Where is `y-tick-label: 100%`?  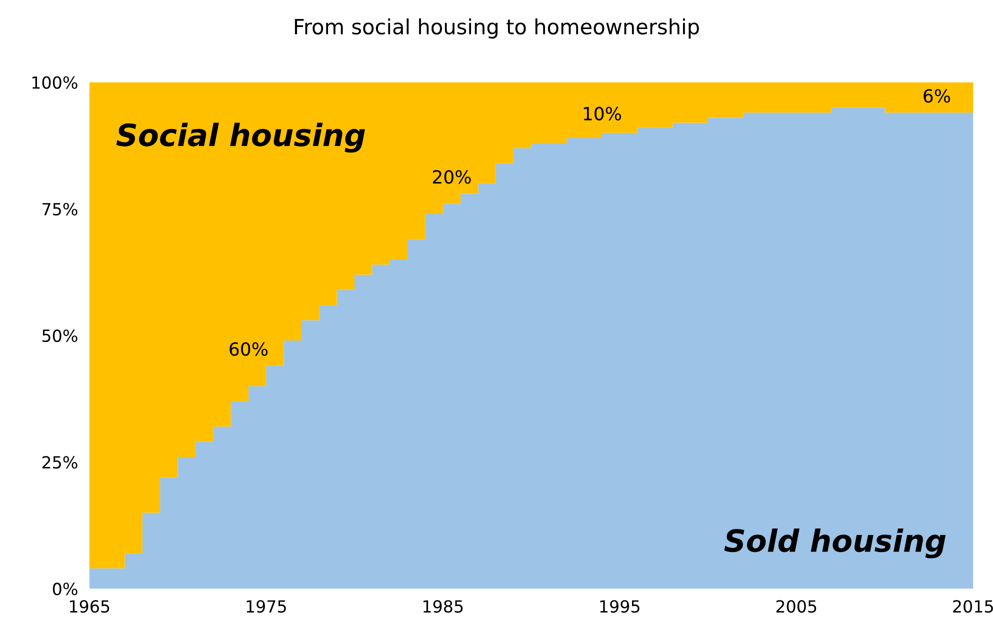
y-tick-label: 100% is located at coordinates (55, 82).